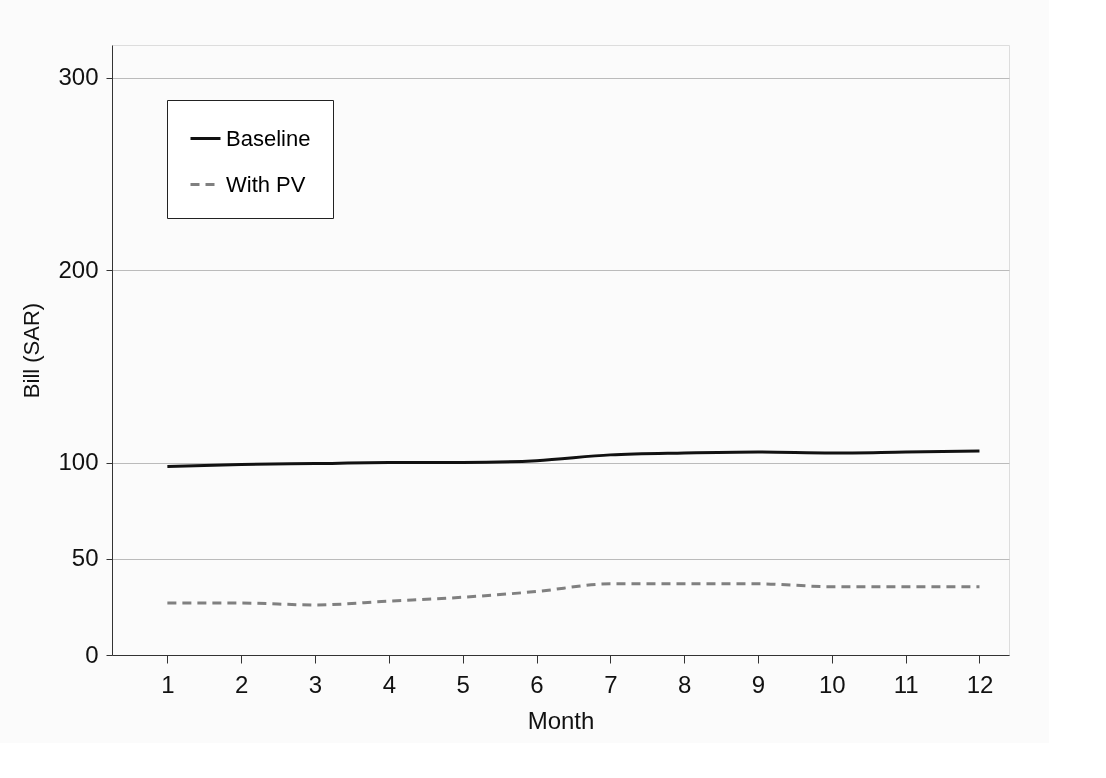 This screenshot has width=1106, height=778. Describe the element at coordinates (78, 77) in the screenshot. I see `y-tick-label: 300` at that location.